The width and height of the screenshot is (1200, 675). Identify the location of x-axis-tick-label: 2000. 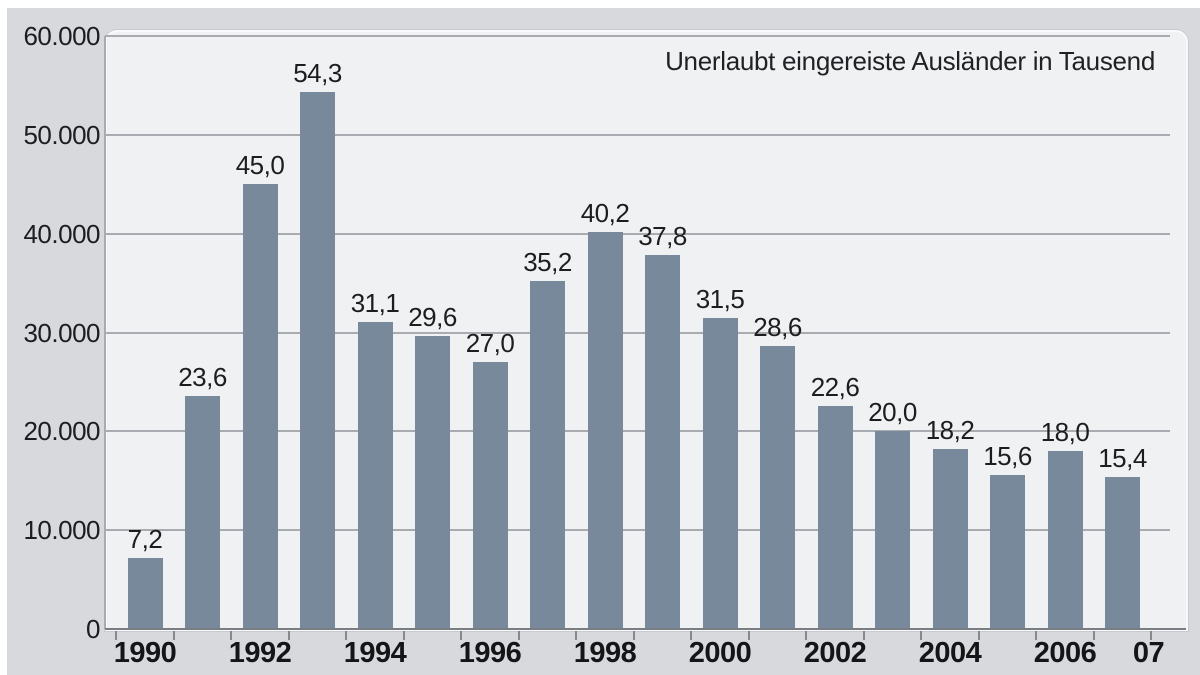
(720, 653).